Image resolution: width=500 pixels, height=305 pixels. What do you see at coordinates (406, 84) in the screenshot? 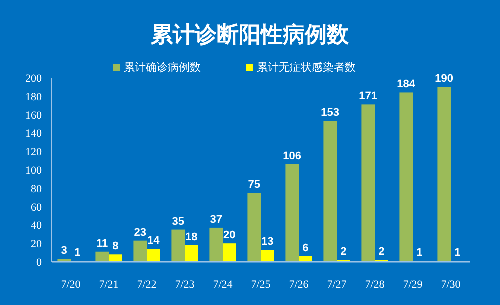
I see `data-label: 184` at bounding box center [406, 84].